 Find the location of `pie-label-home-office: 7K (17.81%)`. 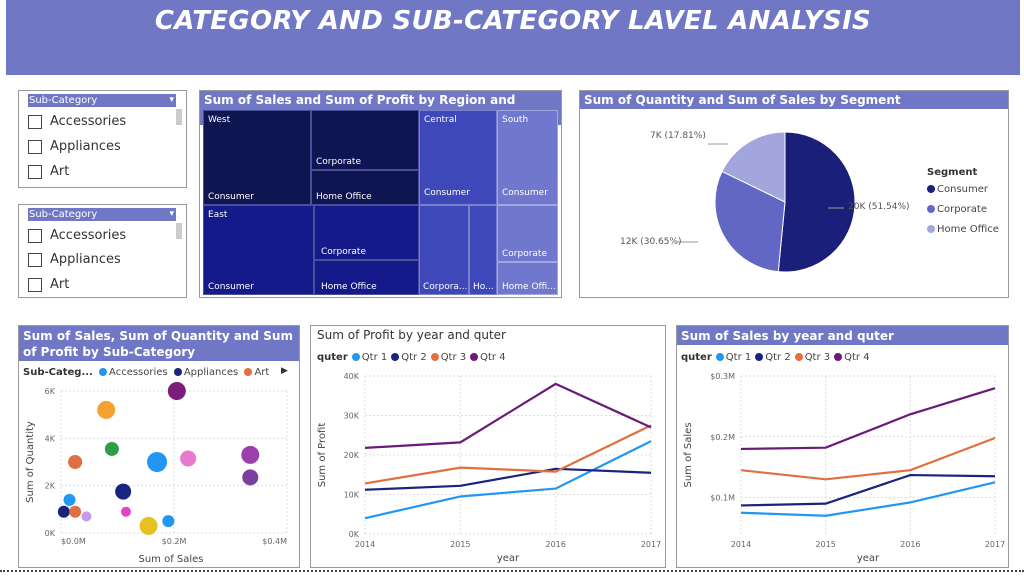

pie-label-home-office: 7K (17.81%) is located at coordinates (678, 136).